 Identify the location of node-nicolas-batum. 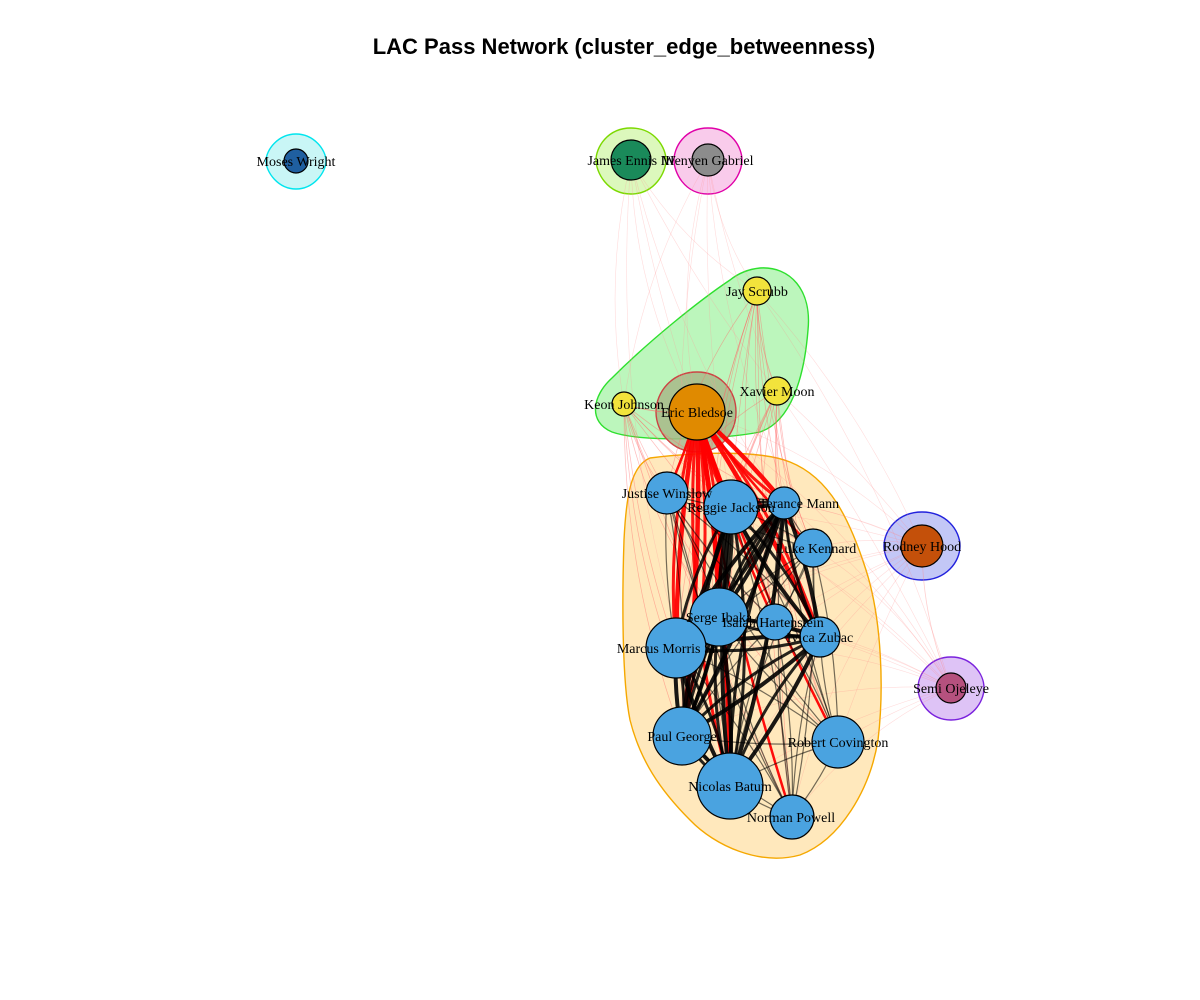
(730, 786).